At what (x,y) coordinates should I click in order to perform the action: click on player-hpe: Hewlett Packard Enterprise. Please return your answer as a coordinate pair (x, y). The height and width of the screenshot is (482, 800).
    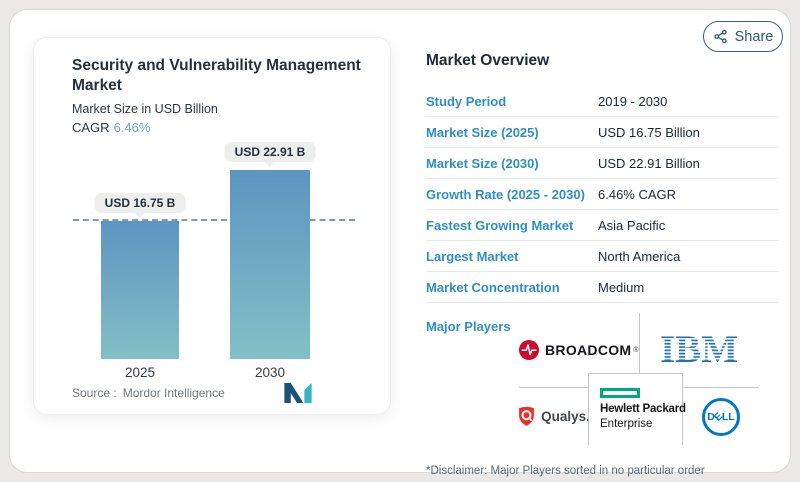
    Looking at the image, I should click on (637, 409).